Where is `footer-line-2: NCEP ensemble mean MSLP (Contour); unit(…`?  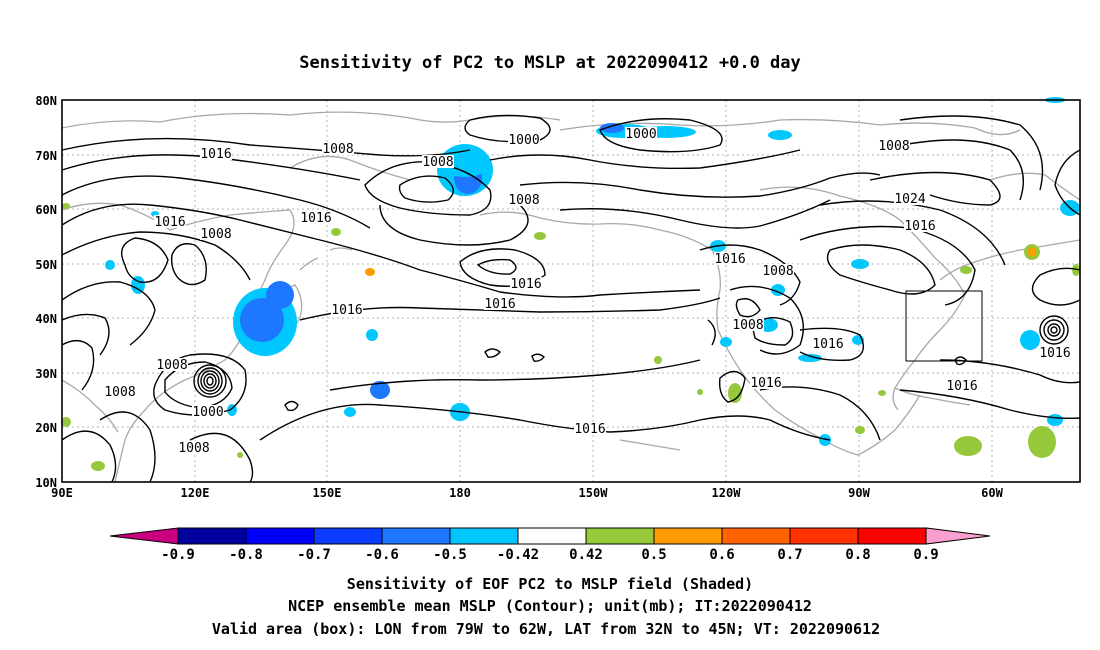
footer-line-2: NCEP ensemble mean MSLP (Contour); unit(… is located at coordinates (550, 606).